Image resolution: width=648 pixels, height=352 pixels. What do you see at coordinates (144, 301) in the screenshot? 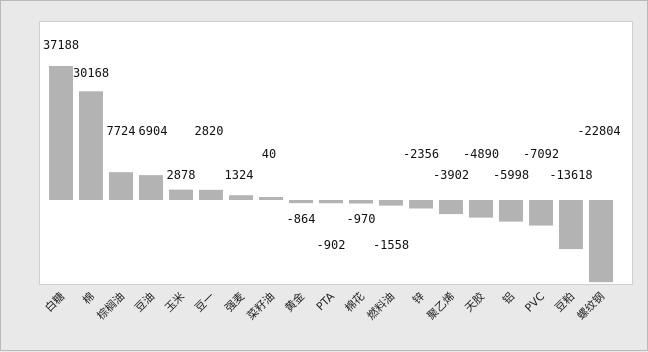
I see `category-label-4: 豆油` at bounding box center [144, 301].